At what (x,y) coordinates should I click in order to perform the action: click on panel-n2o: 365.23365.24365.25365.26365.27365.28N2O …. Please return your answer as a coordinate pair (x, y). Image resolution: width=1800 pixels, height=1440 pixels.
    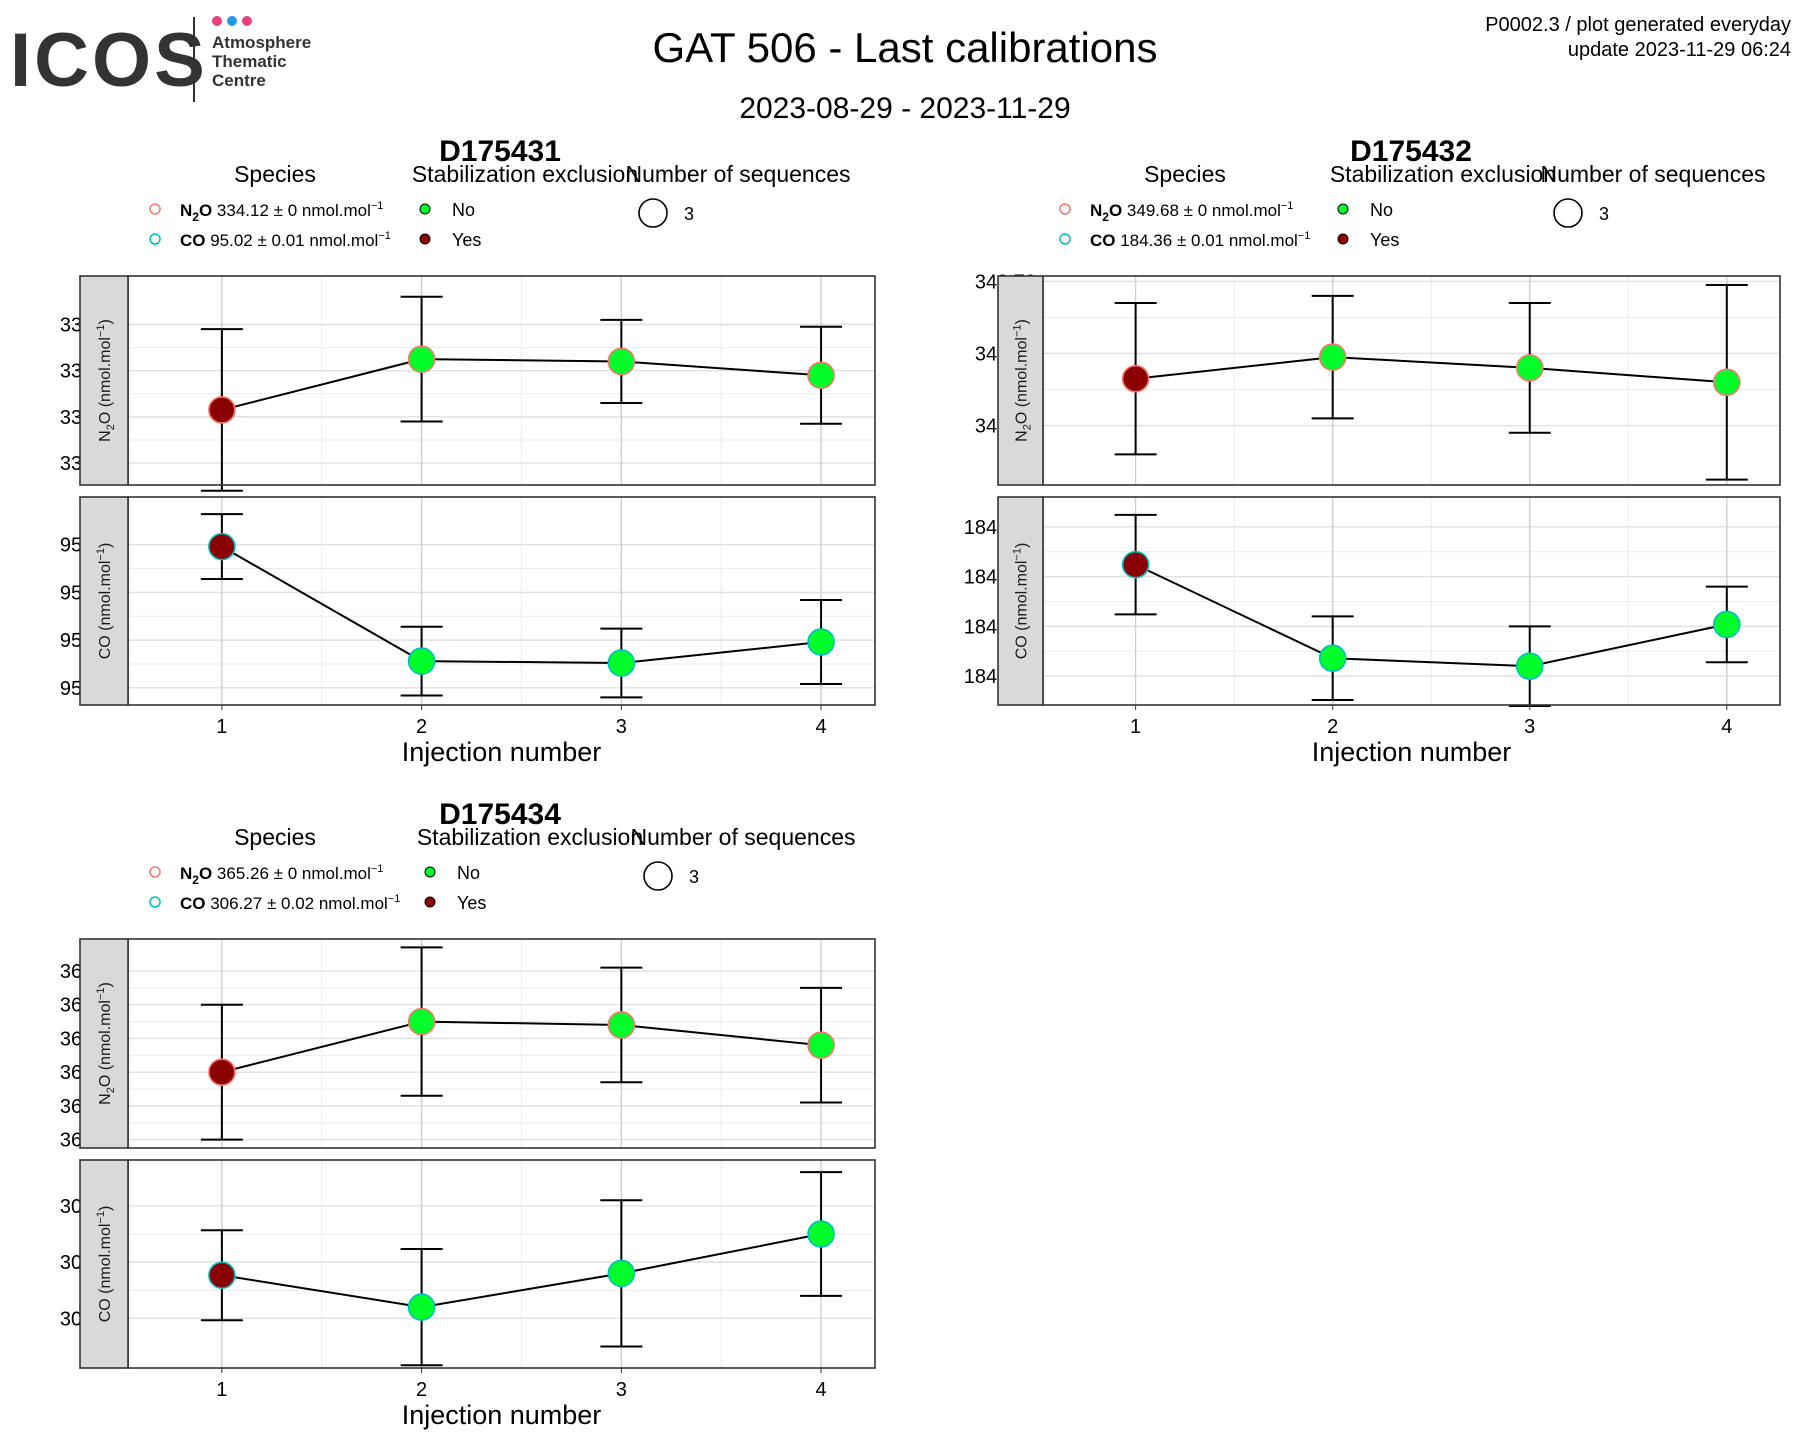
    Looking at the image, I should click on (468, 1045).